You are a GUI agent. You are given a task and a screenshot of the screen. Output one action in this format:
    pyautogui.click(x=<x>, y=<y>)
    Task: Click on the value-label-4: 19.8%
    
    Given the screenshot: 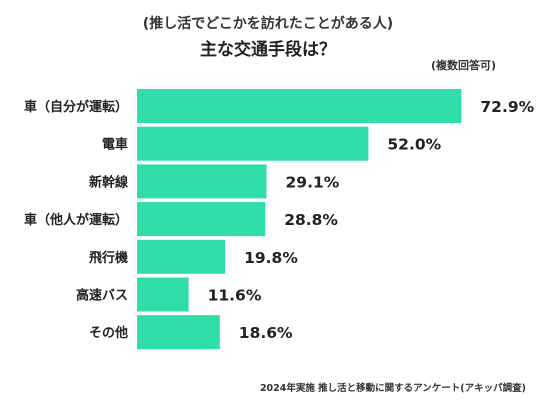 What is the action you would take?
    pyautogui.click(x=271, y=258)
    